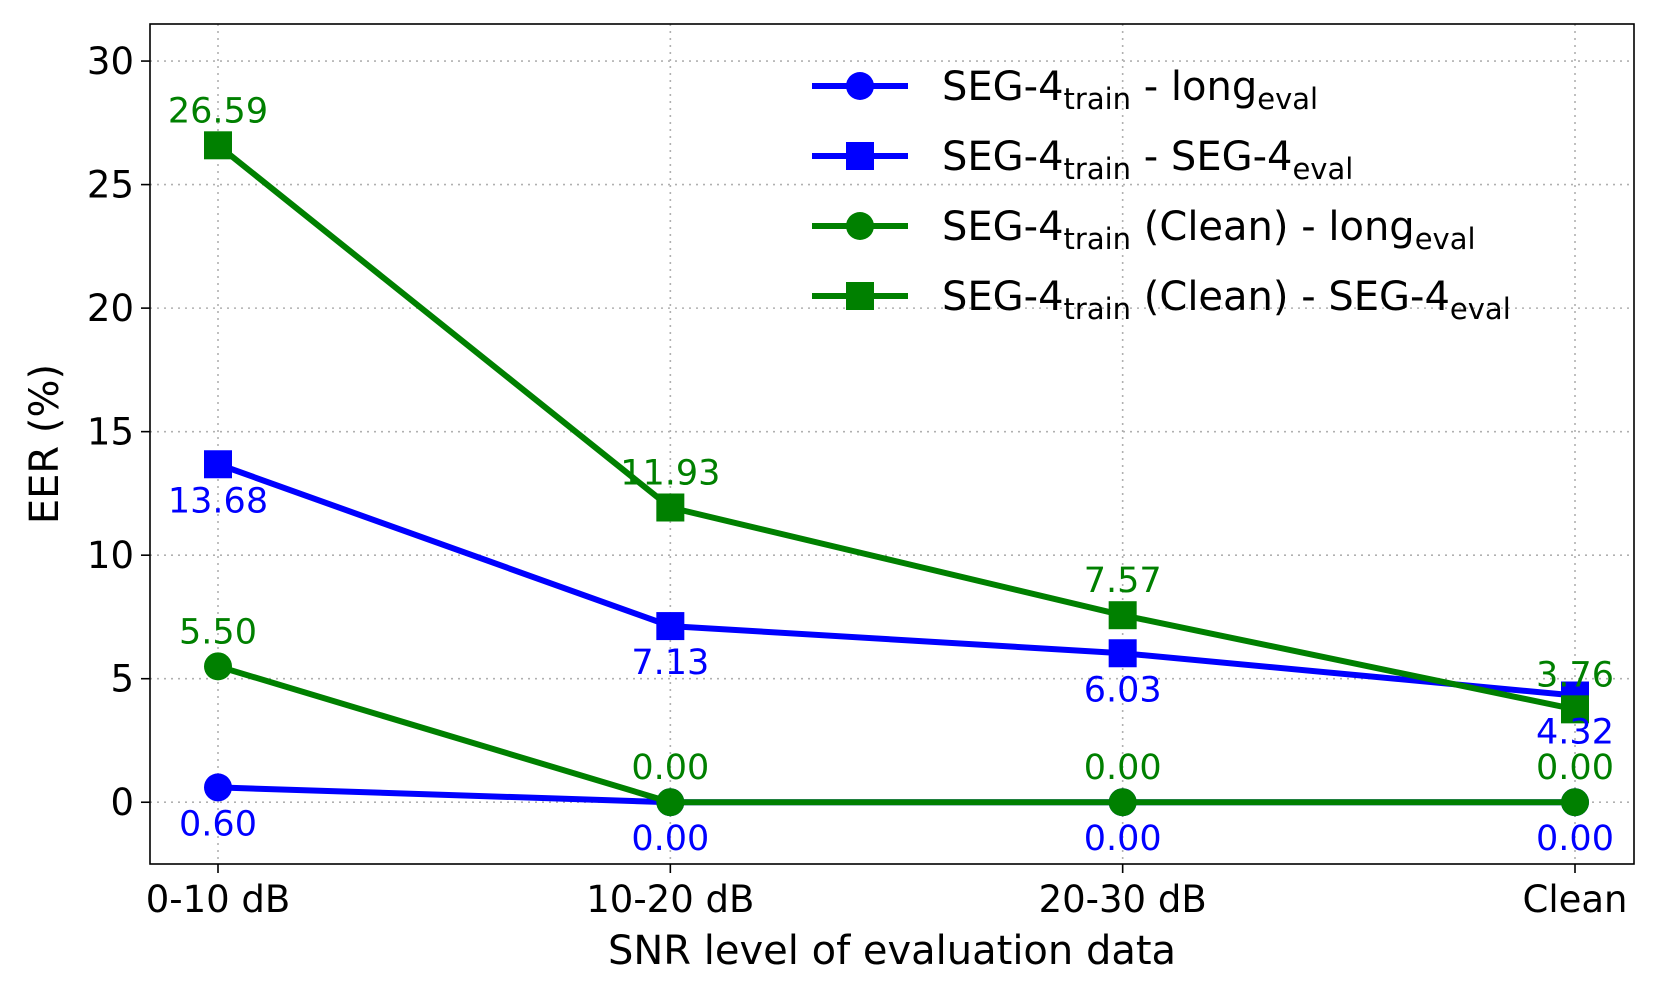 The height and width of the screenshot is (997, 1661). I want to click on y-tick-label: 10, so click(110, 555).